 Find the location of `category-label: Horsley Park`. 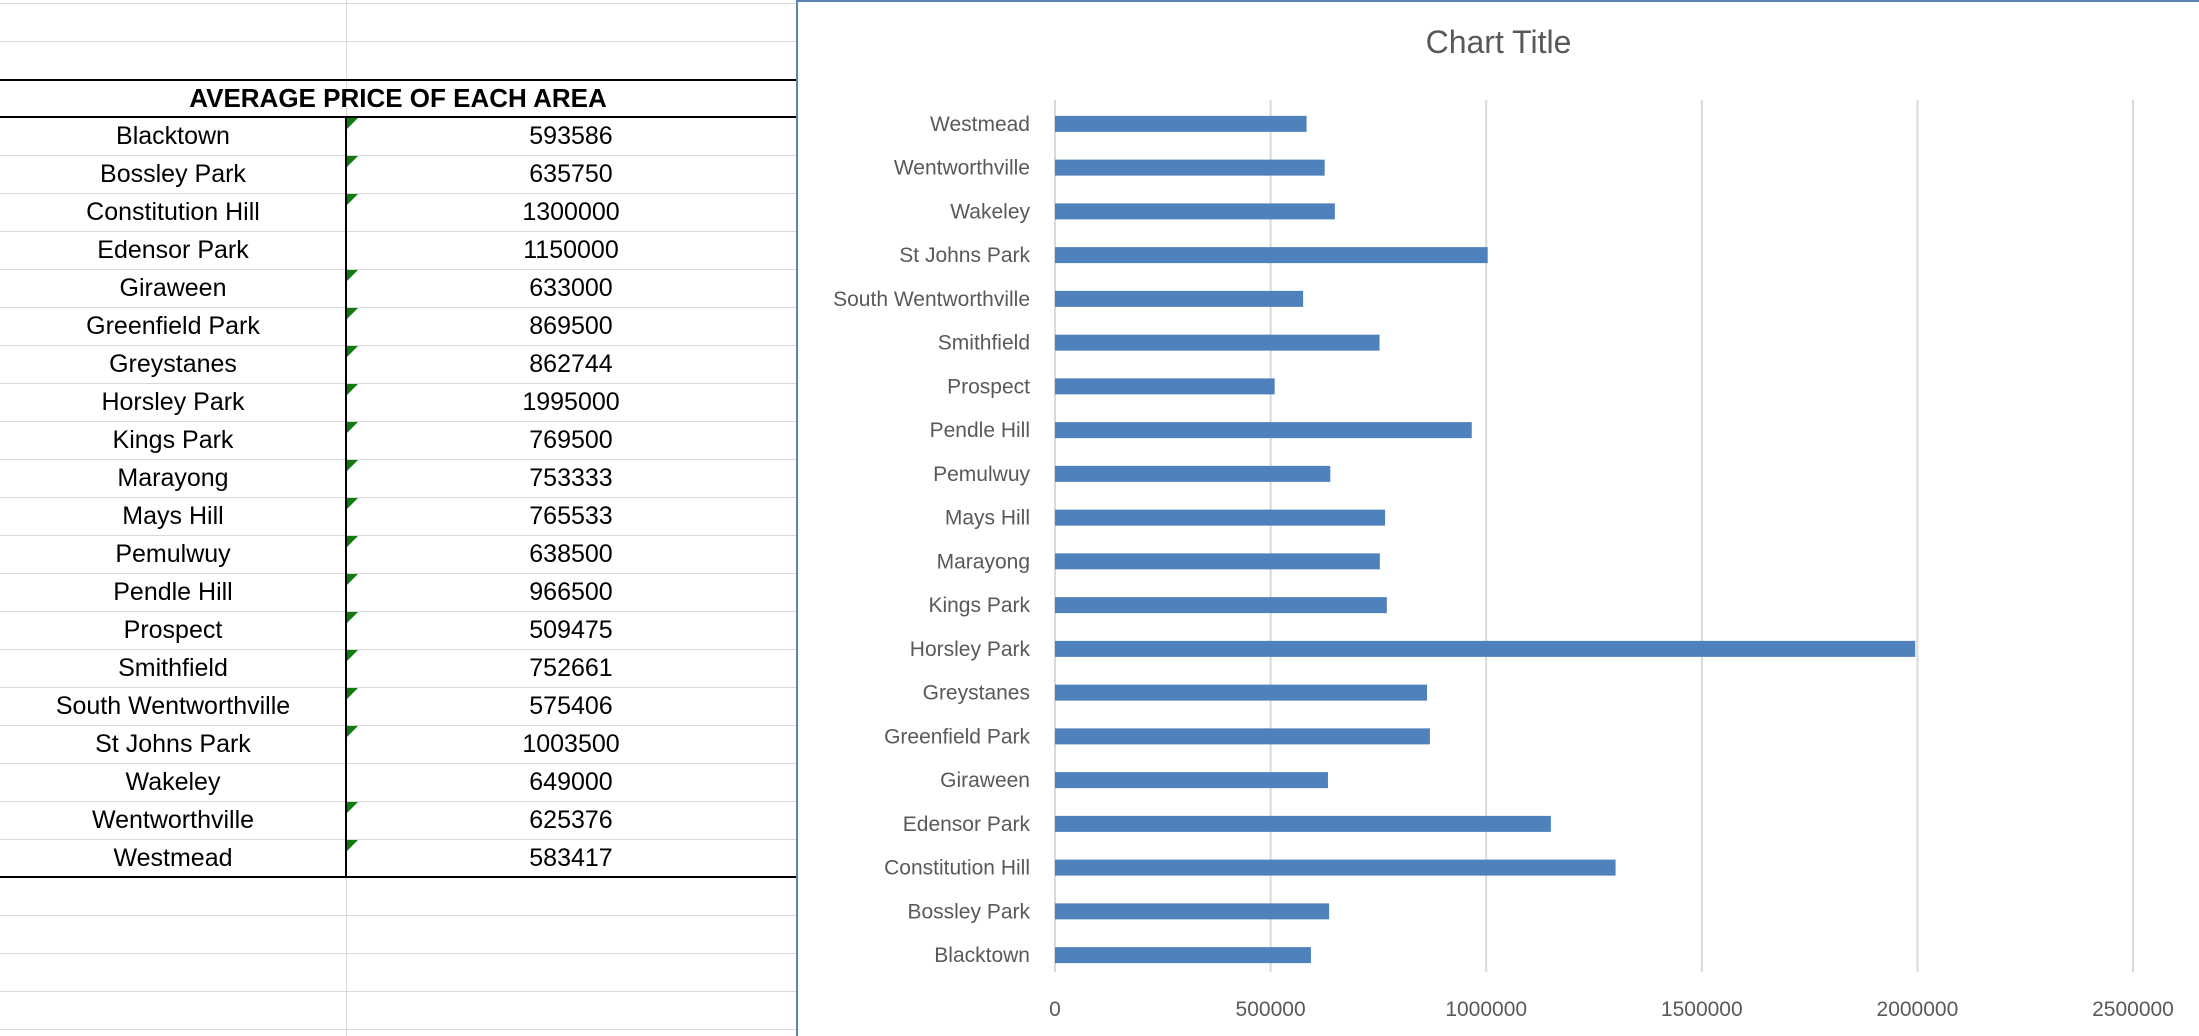

category-label: Horsley Park is located at coordinates (970, 649).